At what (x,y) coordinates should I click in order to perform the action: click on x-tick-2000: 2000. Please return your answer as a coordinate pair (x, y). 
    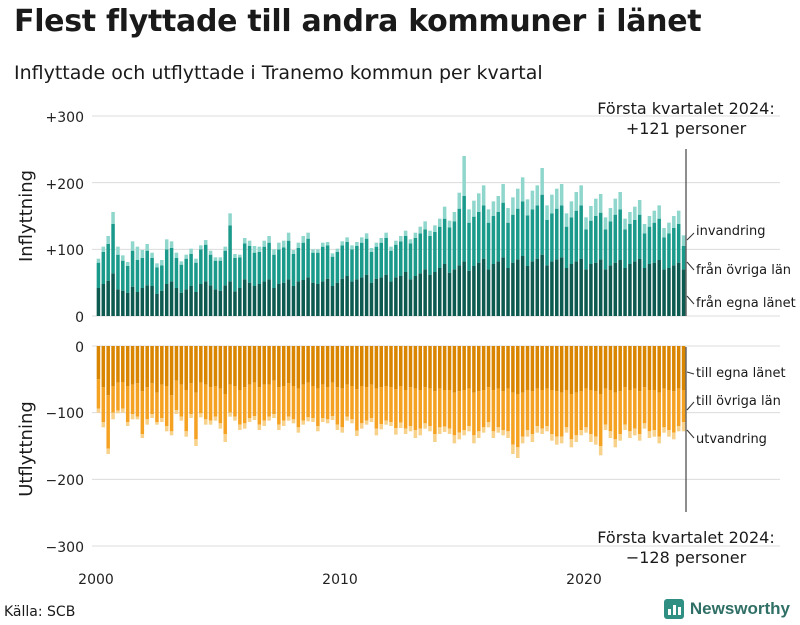
    Looking at the image, I should click on (96, 580).